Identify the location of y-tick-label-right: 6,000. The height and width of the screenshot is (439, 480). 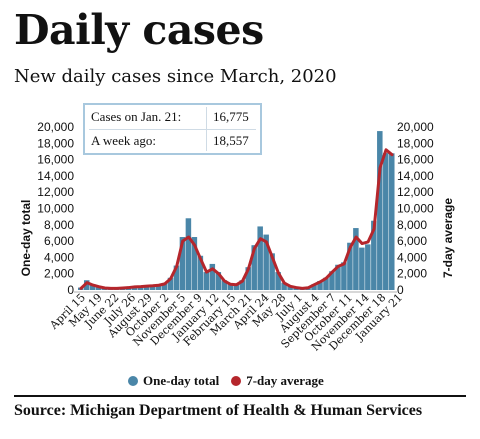
(412, 241).